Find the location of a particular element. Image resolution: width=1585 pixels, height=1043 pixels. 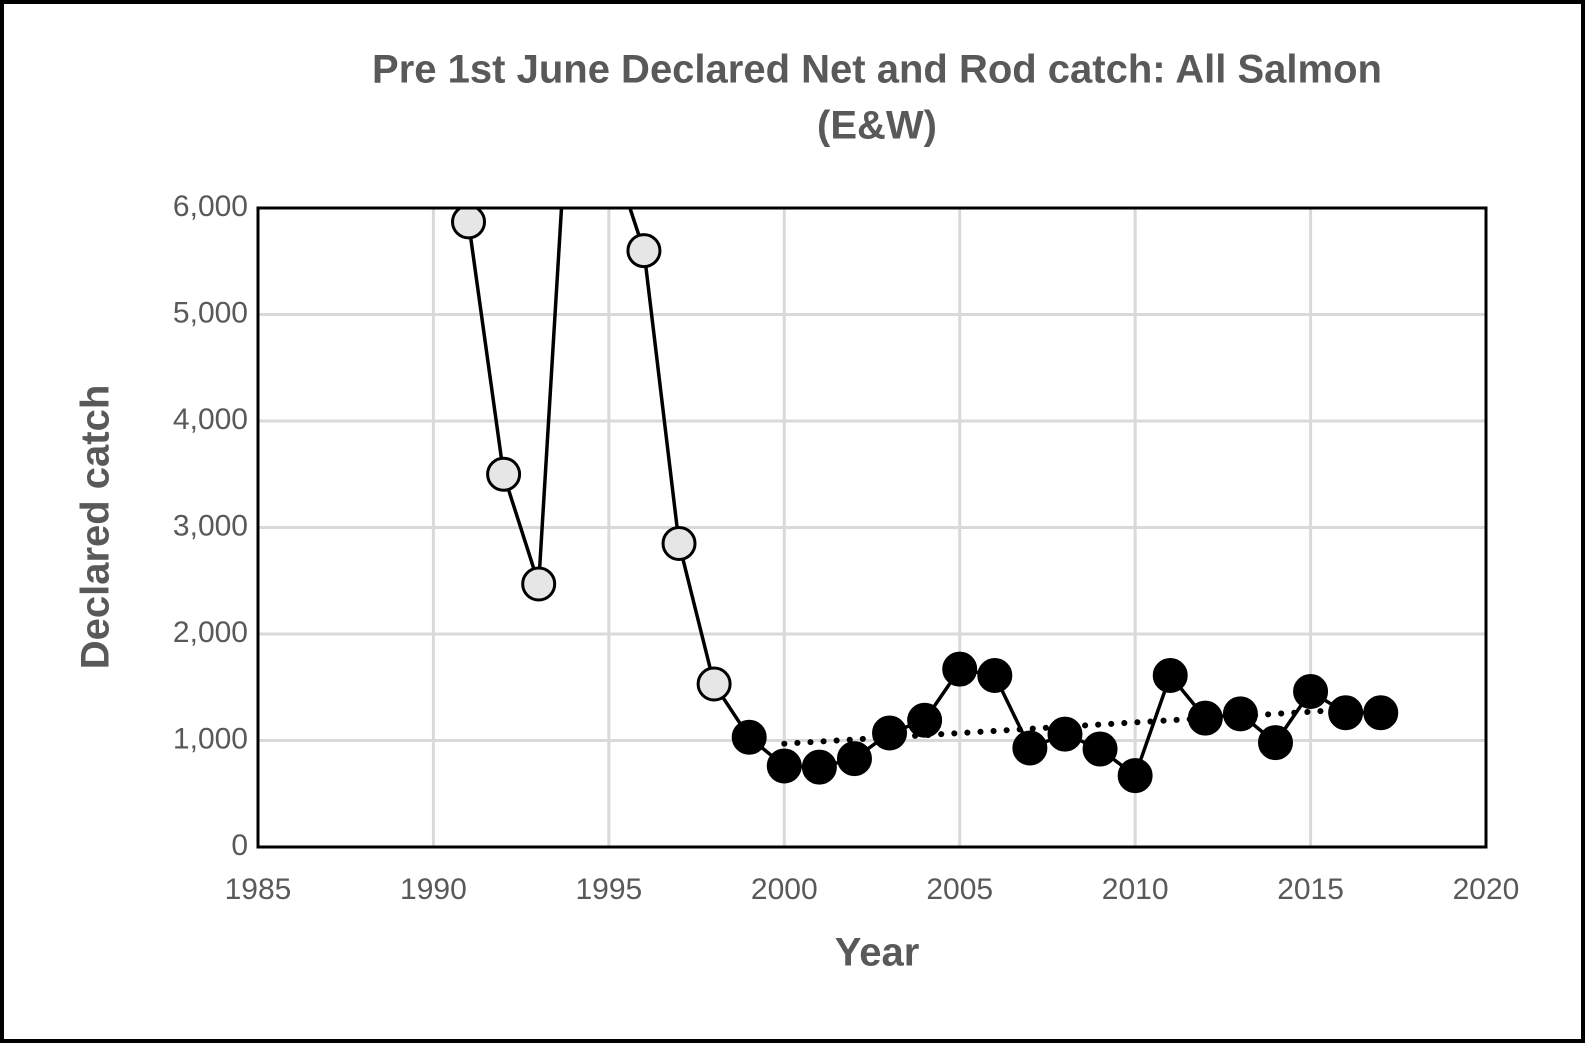

y-tick-label: 1,000 is located at coordinates (210, 738).